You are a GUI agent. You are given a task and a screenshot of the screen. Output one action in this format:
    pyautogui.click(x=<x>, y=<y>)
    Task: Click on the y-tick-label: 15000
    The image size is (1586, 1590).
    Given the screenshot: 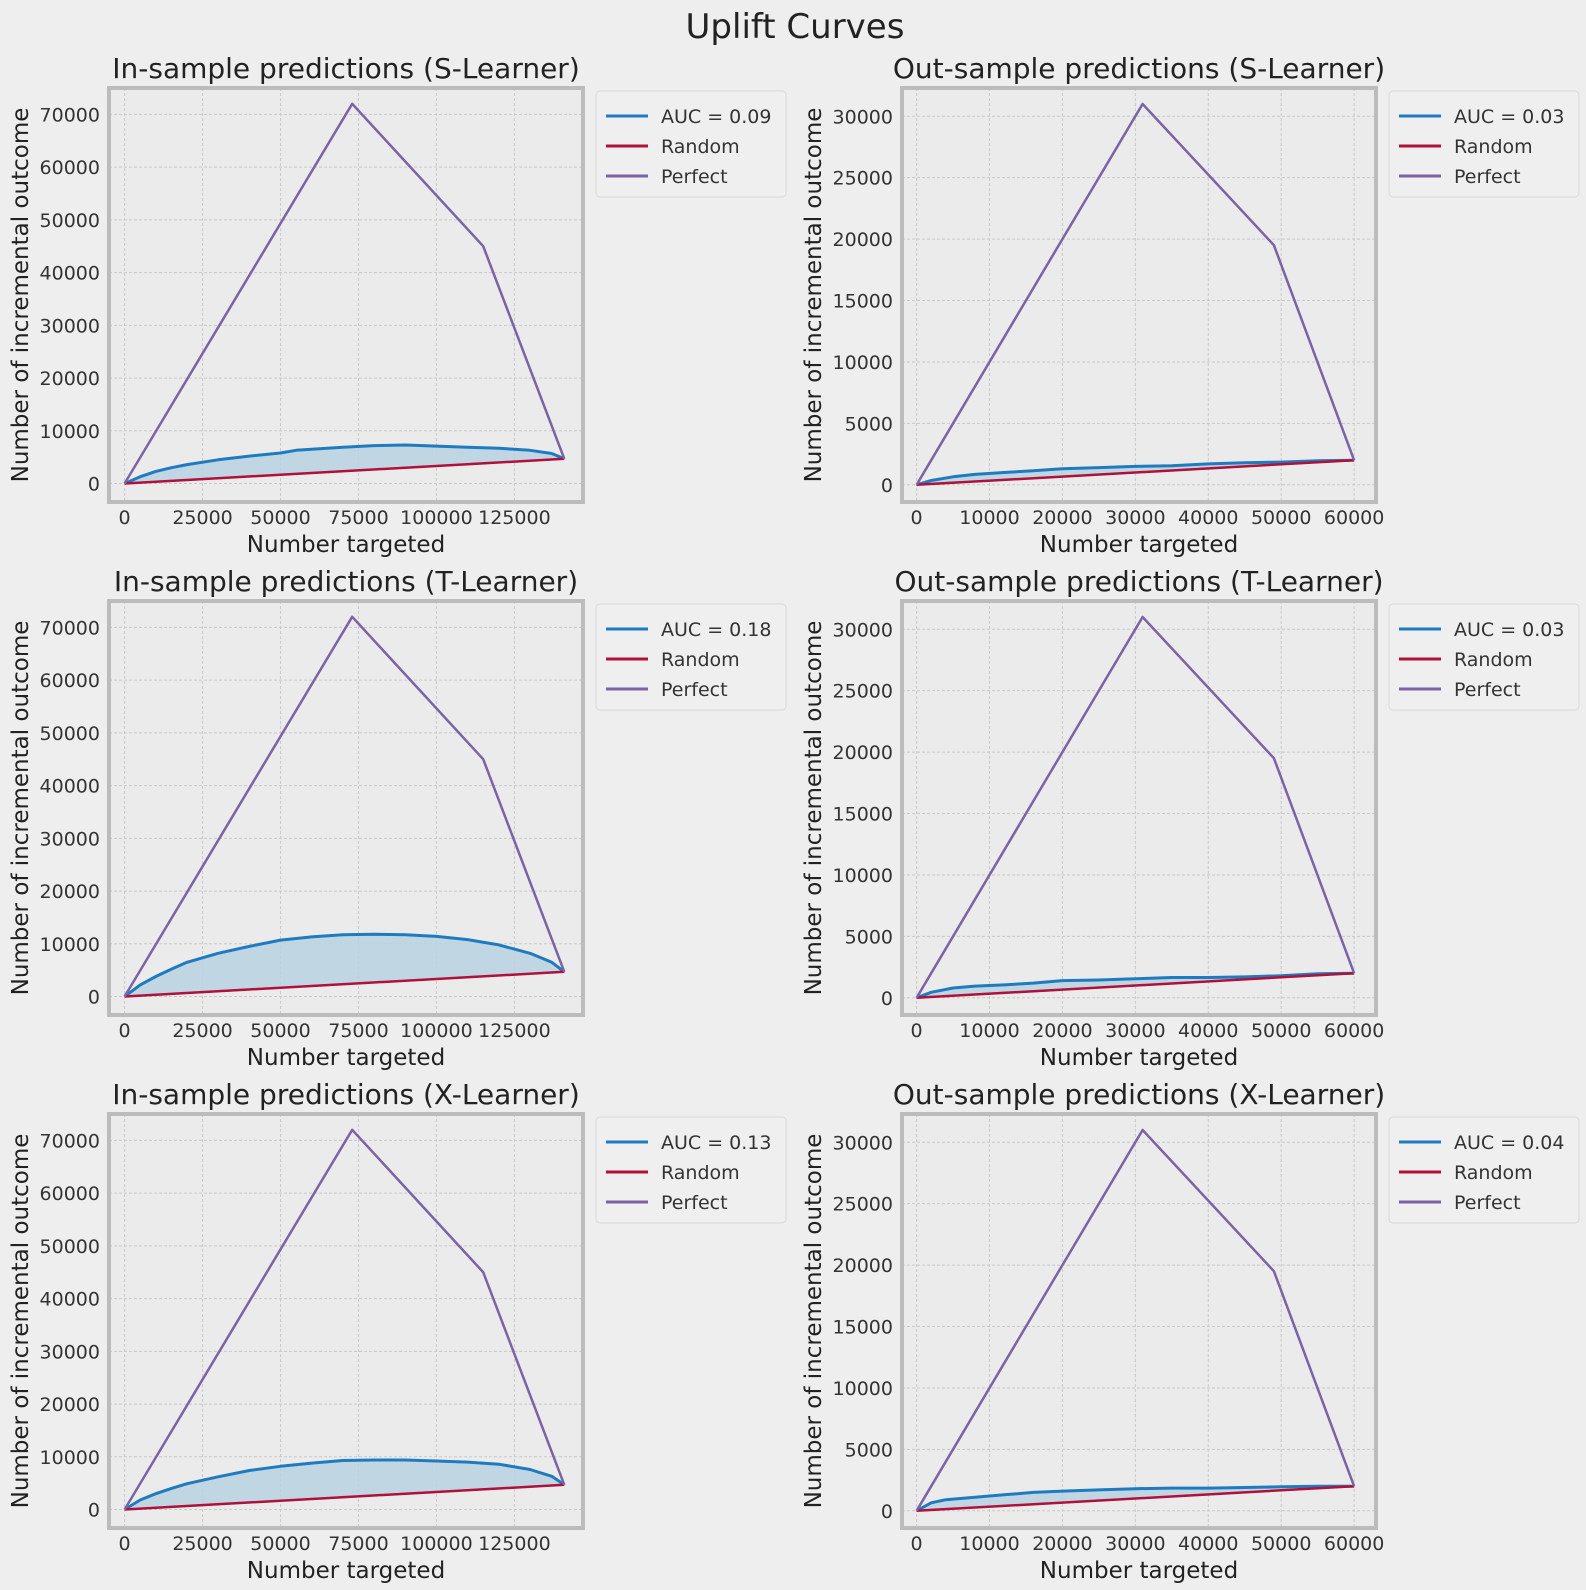 What is the action you would take?
    pyautogui.click(x=863, y=815)
    